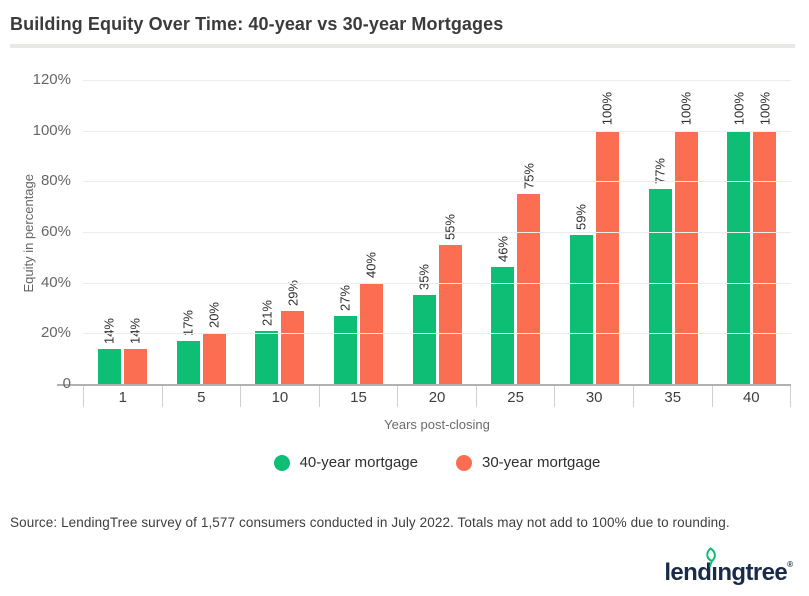  What do you see at coordinates (503, 310) in the screenshot?
I see `bar-40-year-mortgage: 46%` at bounding box center [503, 310].